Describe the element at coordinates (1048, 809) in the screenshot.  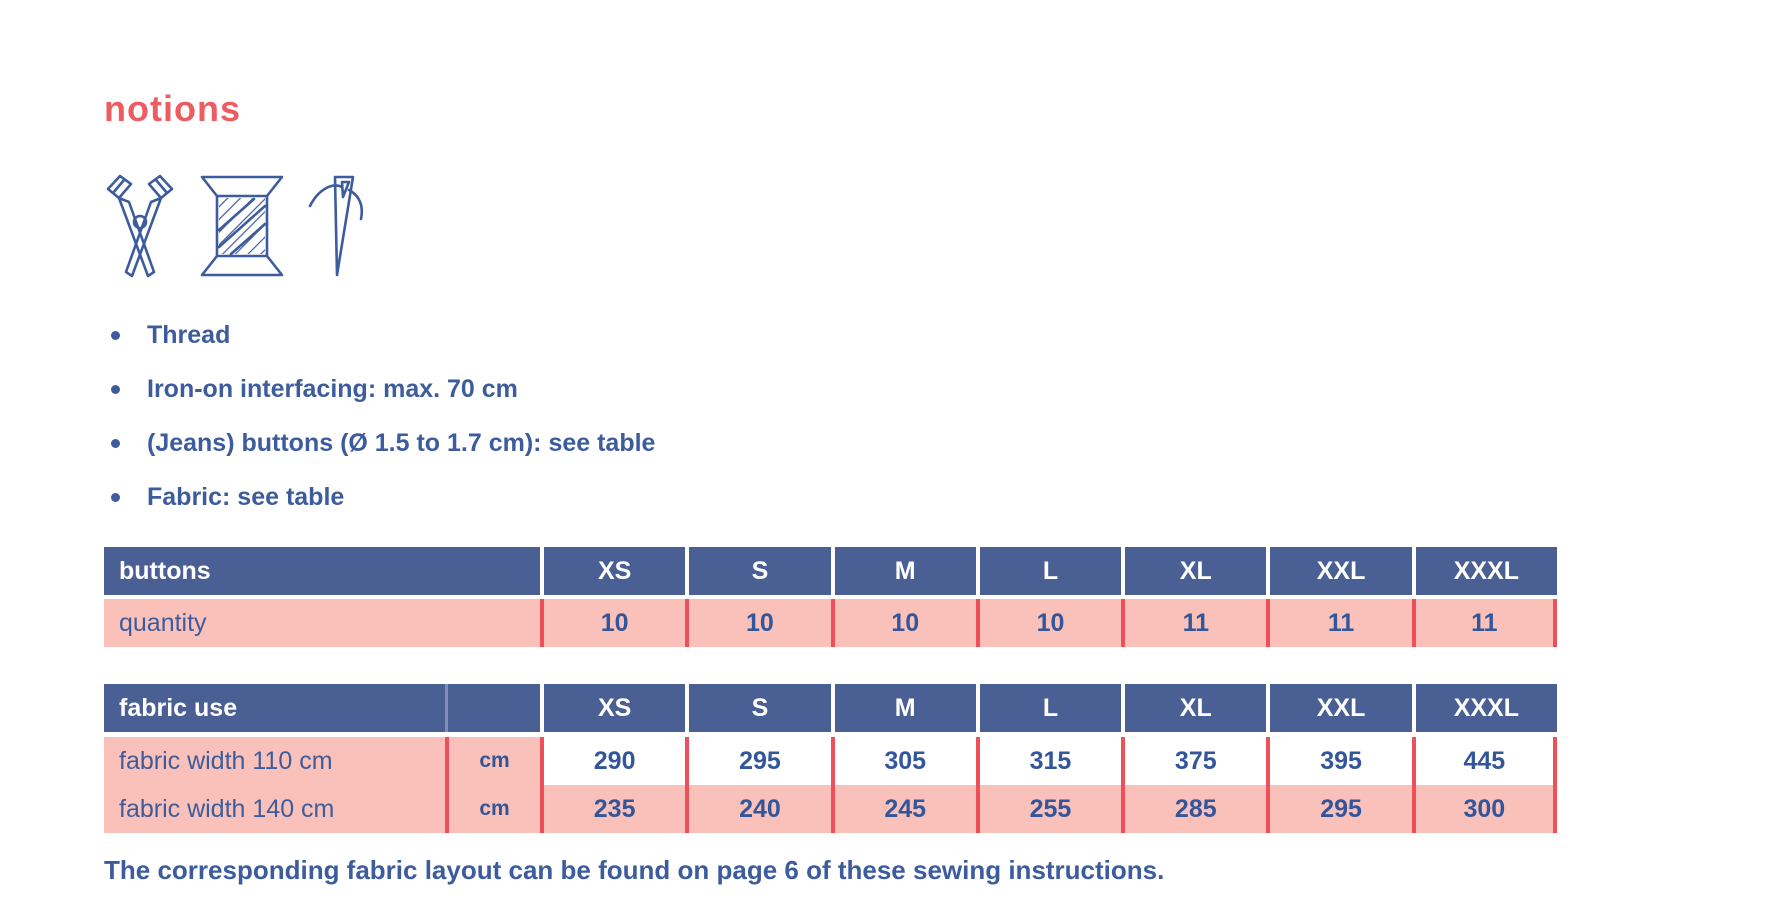
I see `value-cell: 255` at that location.